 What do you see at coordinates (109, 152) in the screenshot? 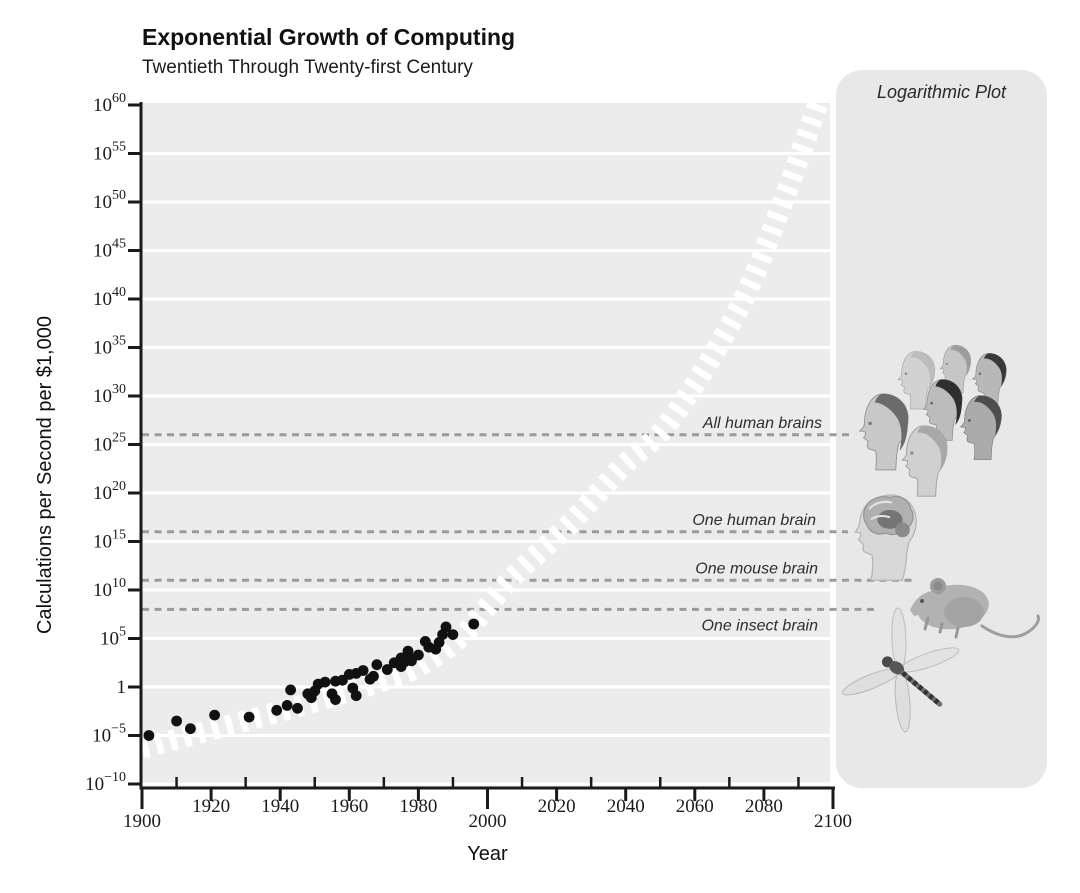
I see `y-tick-label: 1055` at bounding box center [109, 152].